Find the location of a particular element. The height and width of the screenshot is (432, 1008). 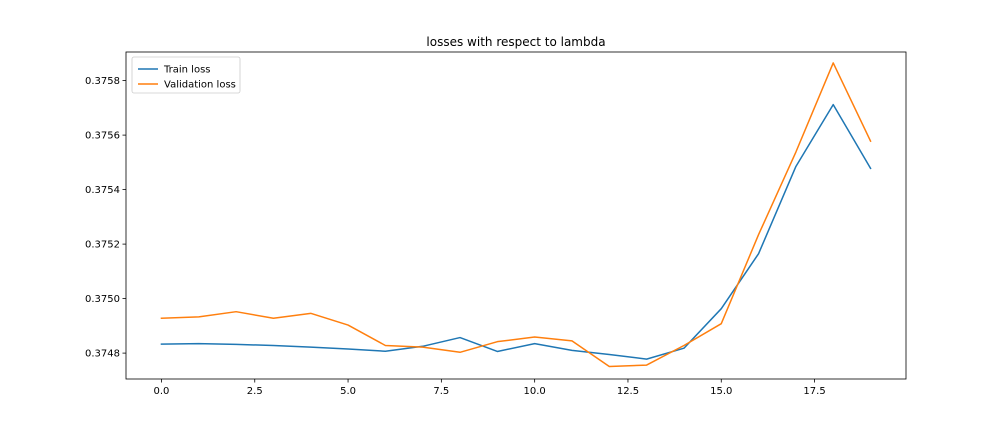

x-tick-label: 2.5 is located at coordinates (255, 391).